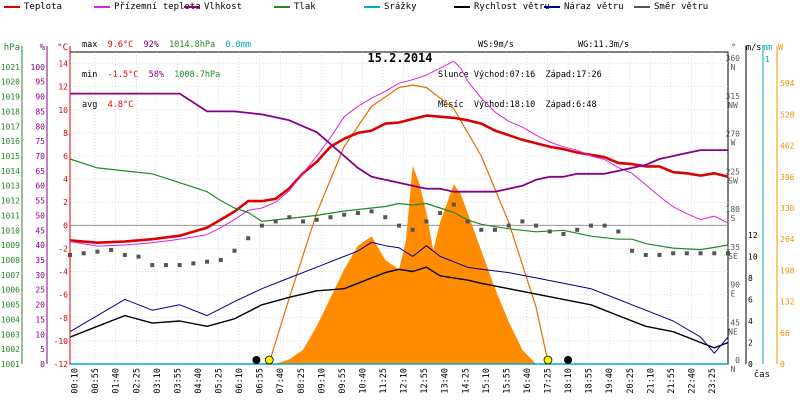 The image size is (800, 400). Describe the element at coordinates (733, 105) in the screenshot. I see `axis-direction-letter: NW` at that location.